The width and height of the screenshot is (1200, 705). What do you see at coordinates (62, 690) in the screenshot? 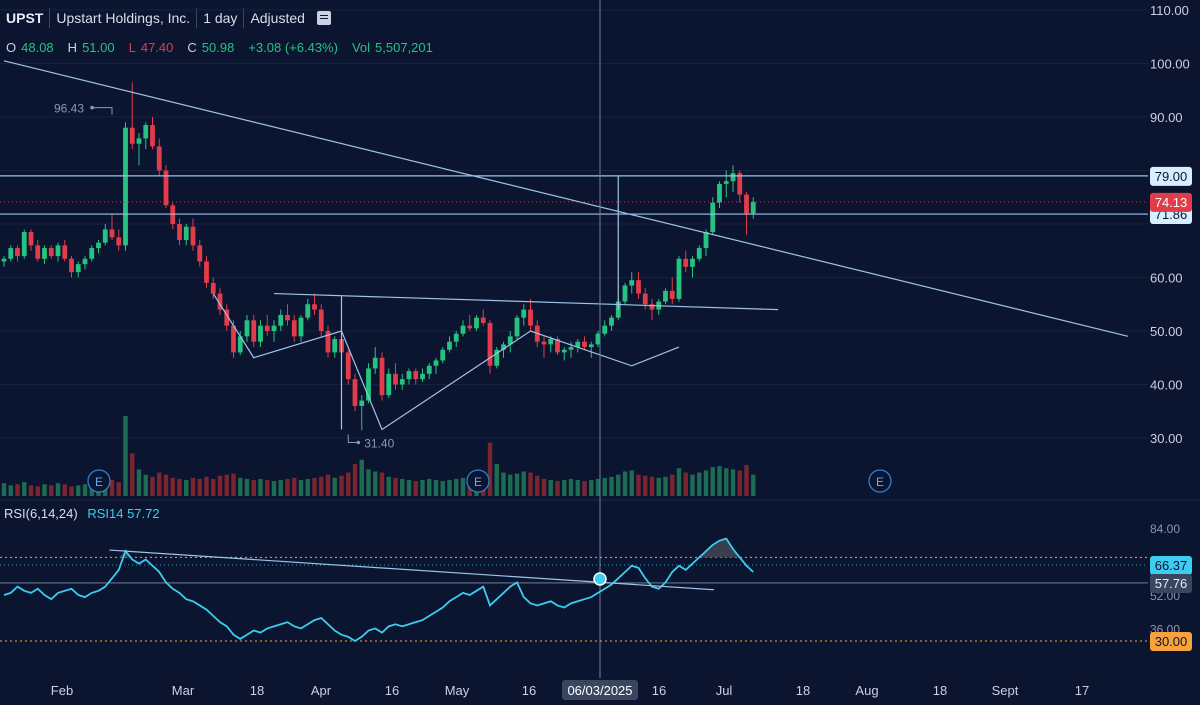
I see `time-axis-label: Feb` at bounding box center [62, 690].